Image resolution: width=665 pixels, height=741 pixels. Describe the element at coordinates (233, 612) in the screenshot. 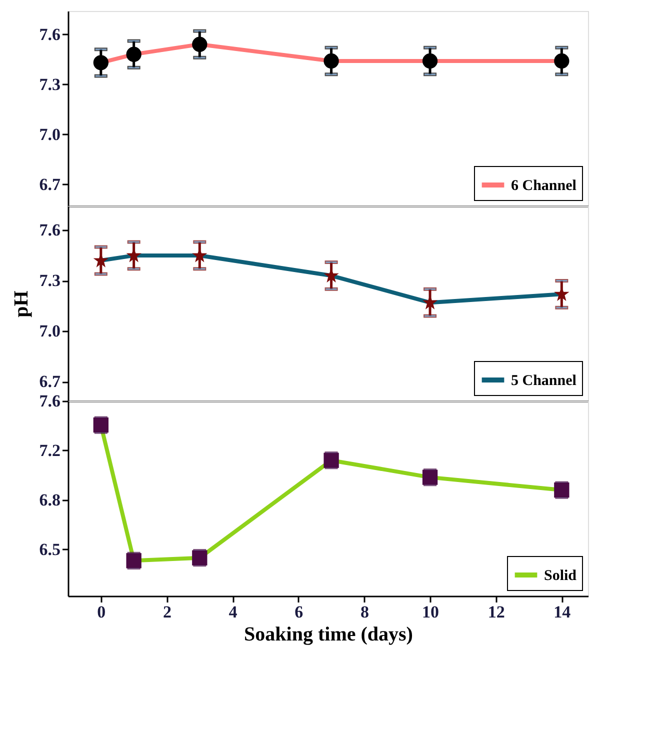

I see `x-tick-label: 4` at that location.